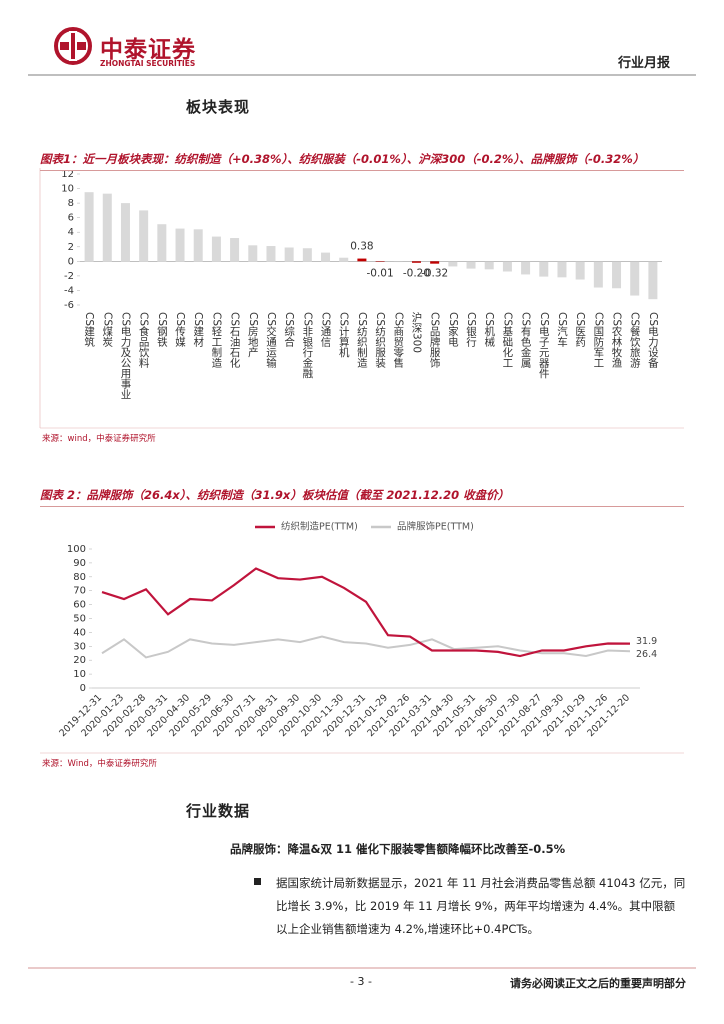 The image size is (724, 1024). Describe the element at coordinates (646, 641) in the screenshot. I see `end-label: 31.9` at that location.